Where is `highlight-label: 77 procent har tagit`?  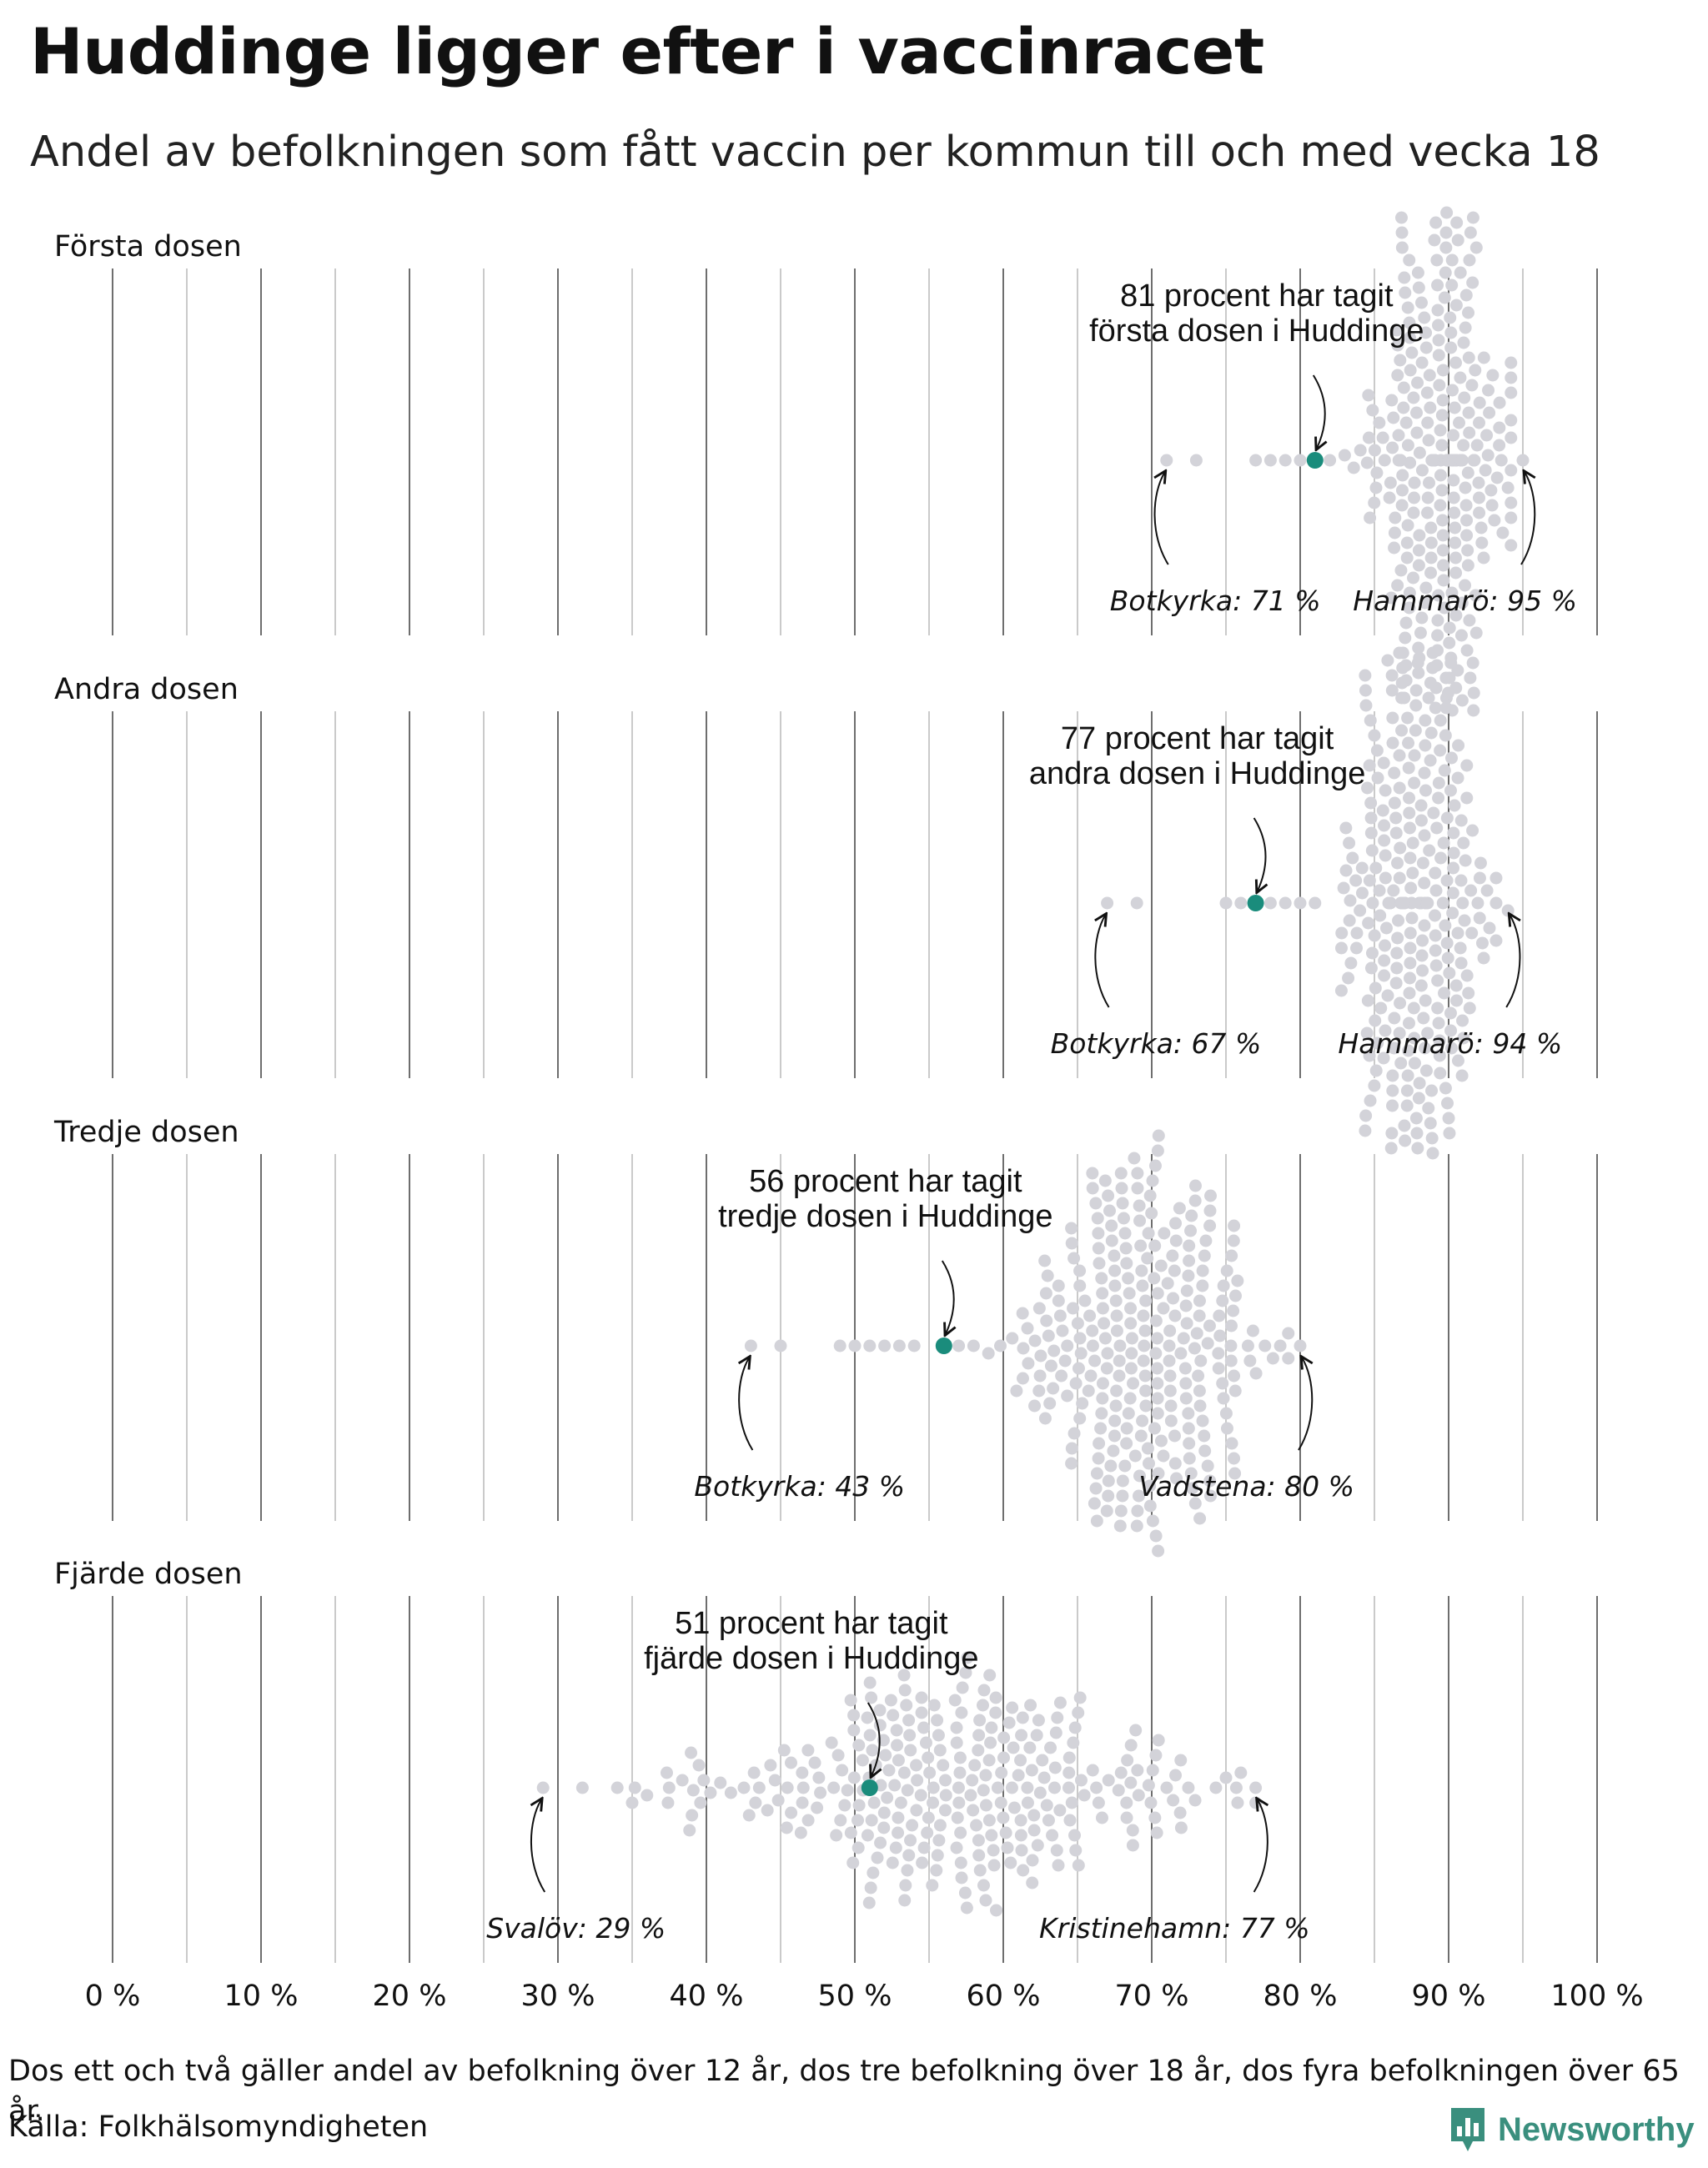
highlight-label: 77 procent har tagit is located at coordinates (1197, 738).